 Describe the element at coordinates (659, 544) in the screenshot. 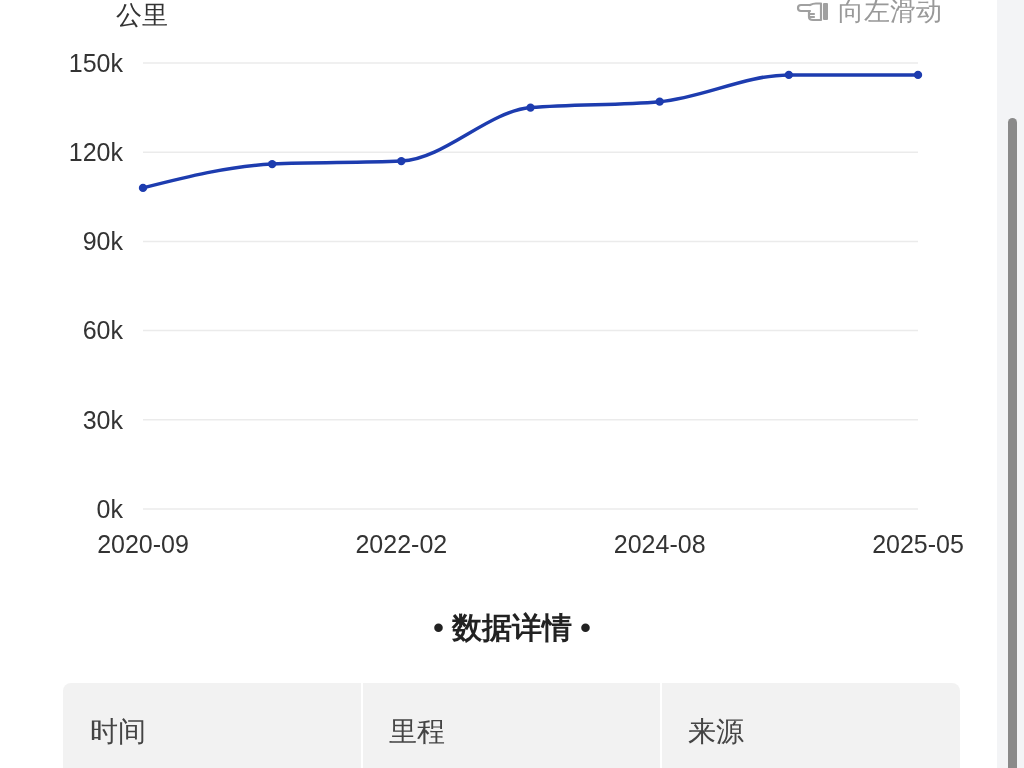

I see `x-tick-label: 2024-08` at that location.